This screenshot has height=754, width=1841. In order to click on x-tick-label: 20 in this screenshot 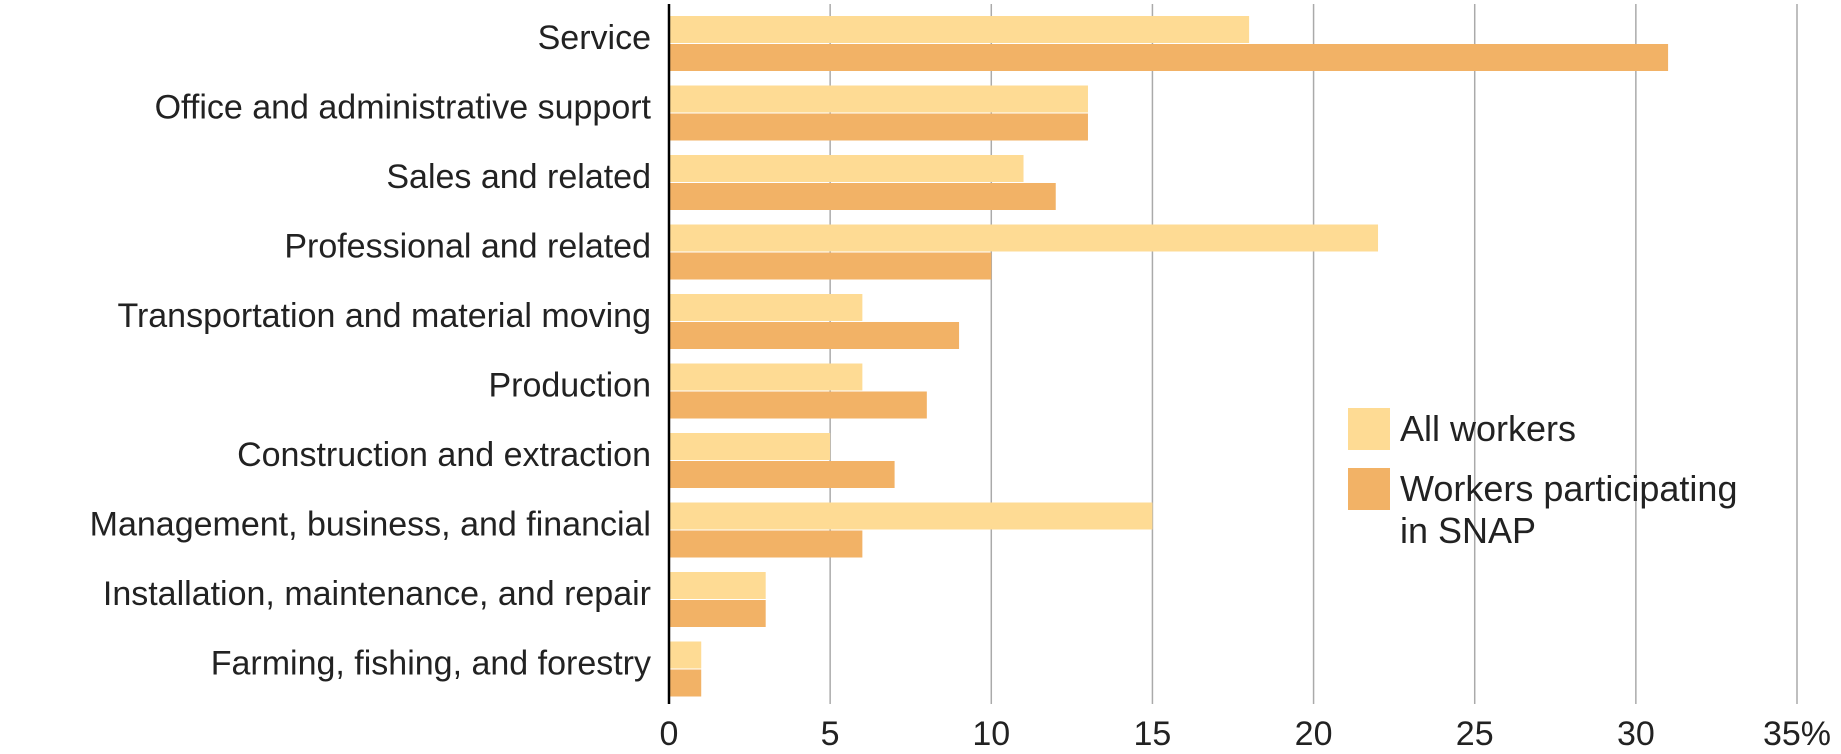, I will do `click(1314, 734)`.